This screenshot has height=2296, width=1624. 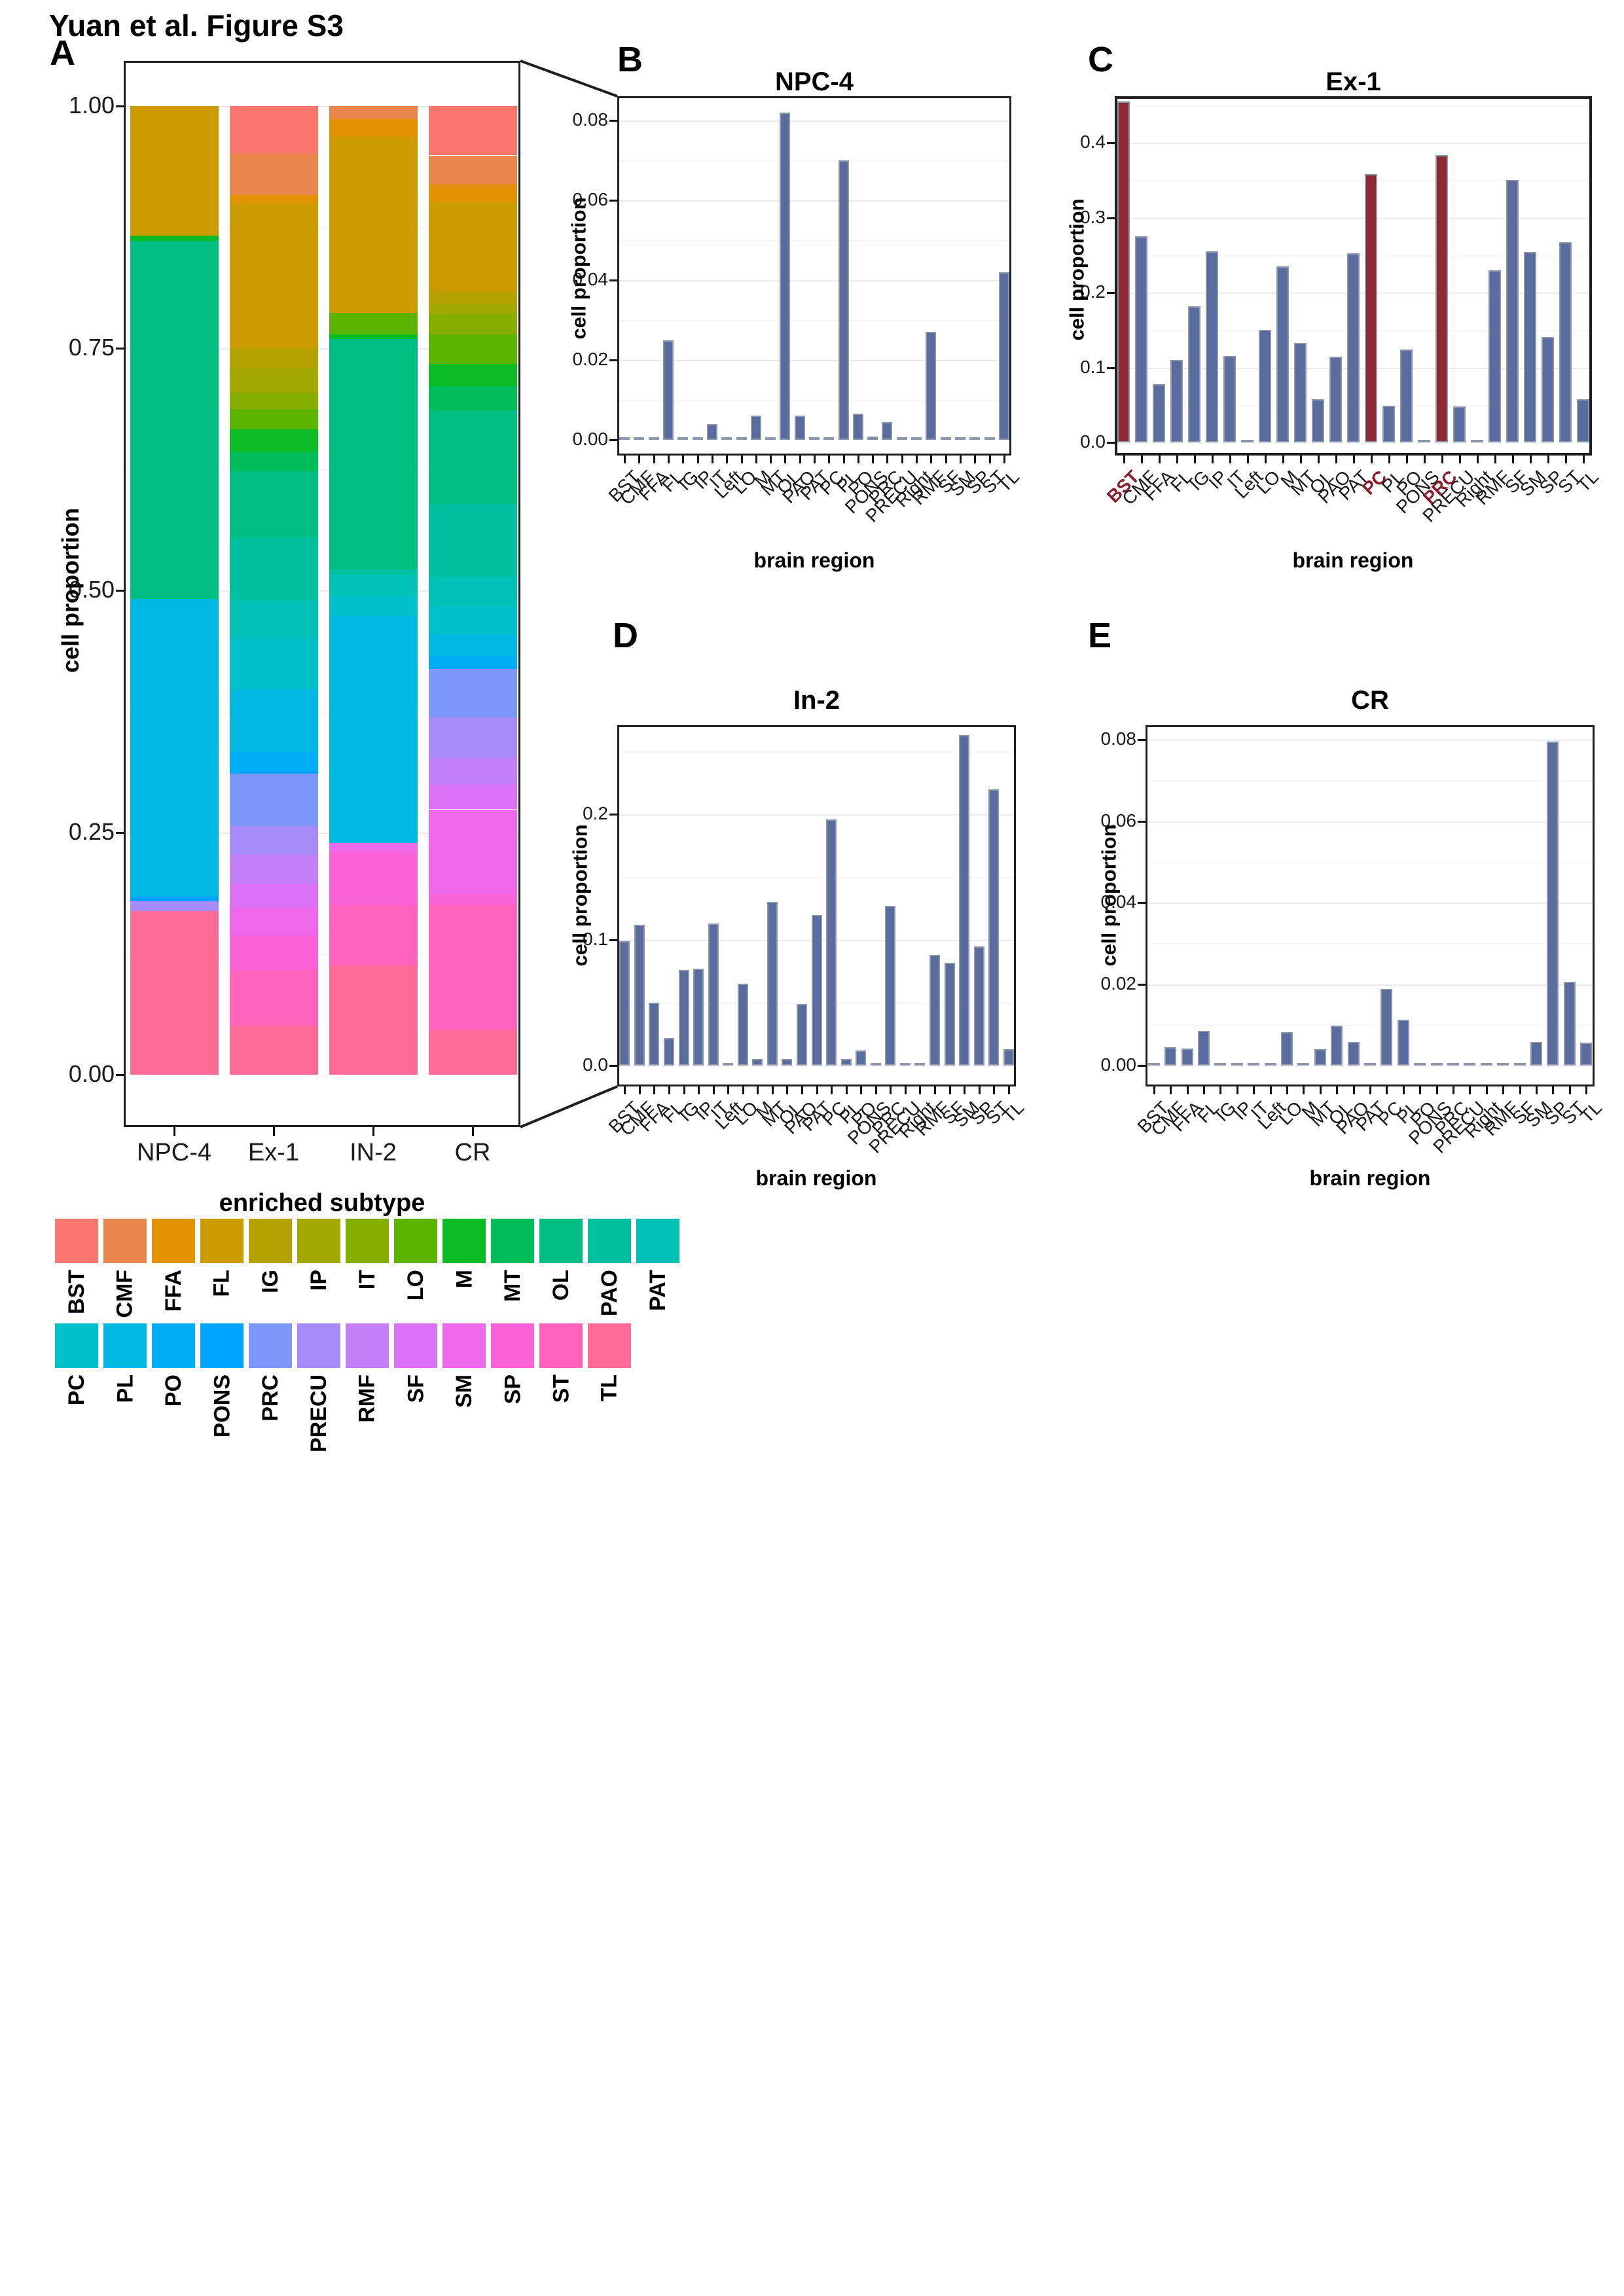 What do you see at coordinates (221, 1406) in the screenshot?
I see `legend-label-PONS: PONS` at bounding box center [221, 1406].